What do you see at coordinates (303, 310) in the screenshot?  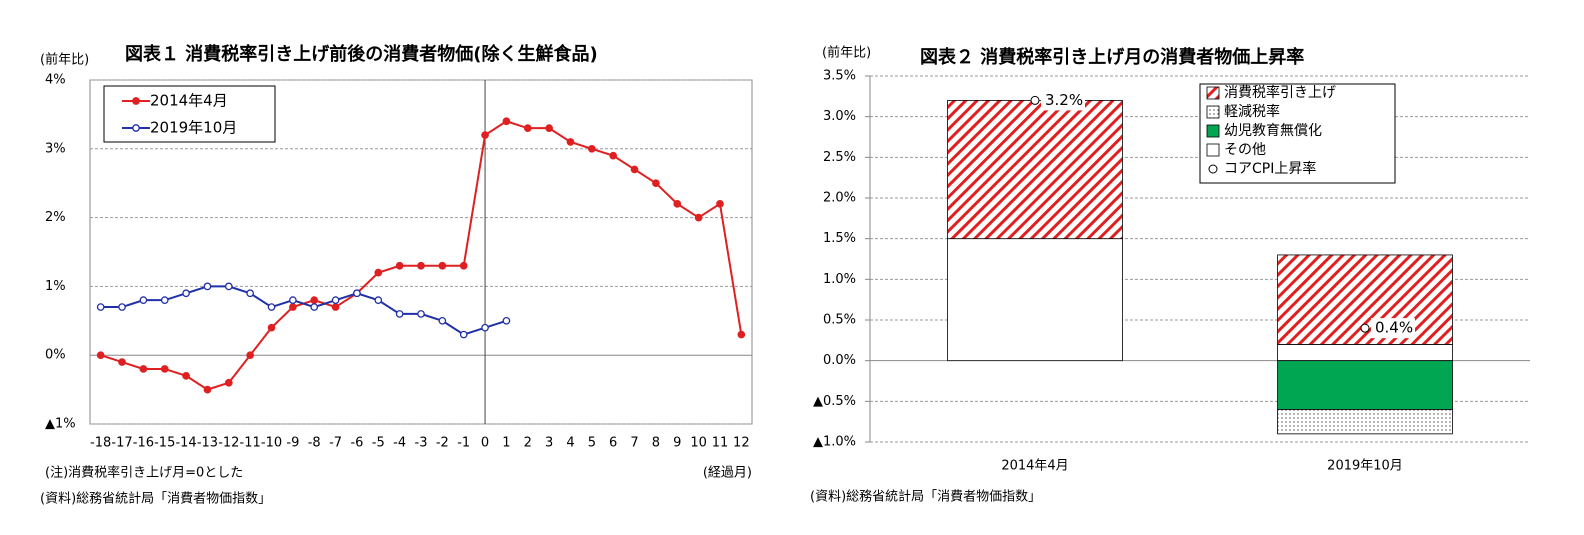 I see `series-line` at bounding box center [303, 310].